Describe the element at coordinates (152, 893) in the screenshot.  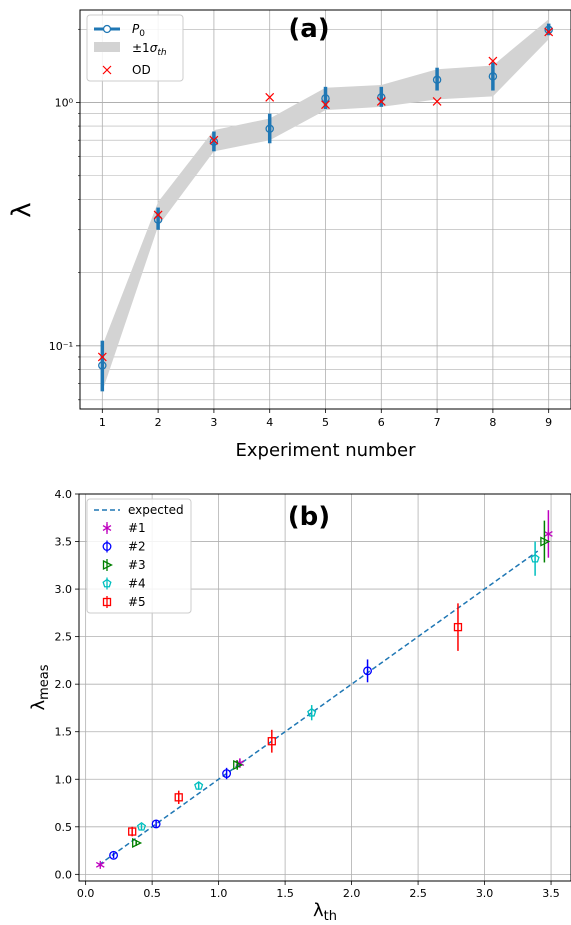
I see `x-tick-label: 0.5` at that location.